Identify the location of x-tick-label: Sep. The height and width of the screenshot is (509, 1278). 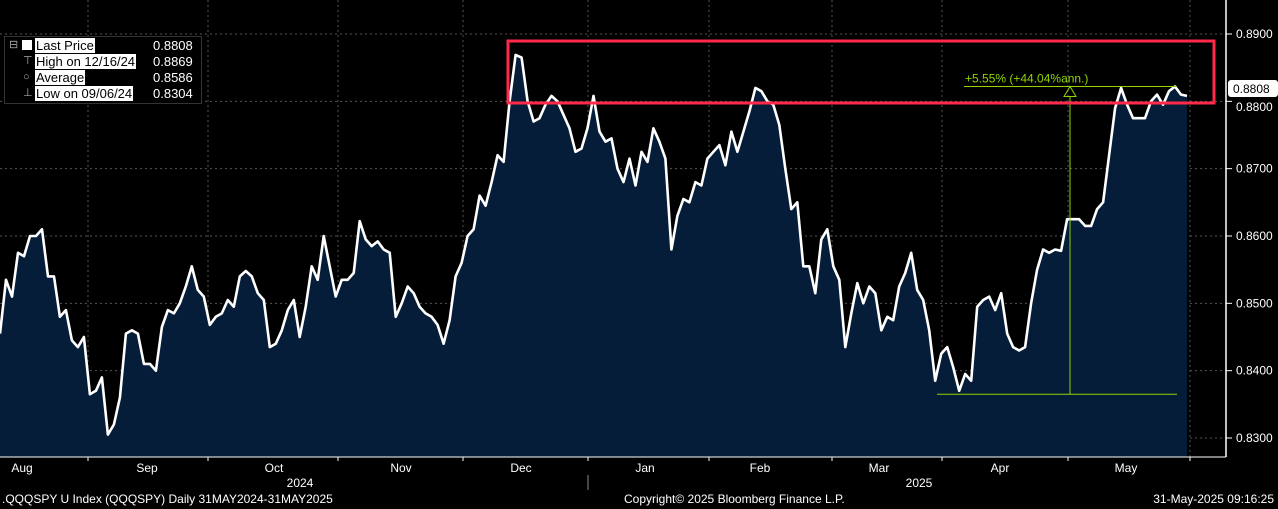
(147, 468).